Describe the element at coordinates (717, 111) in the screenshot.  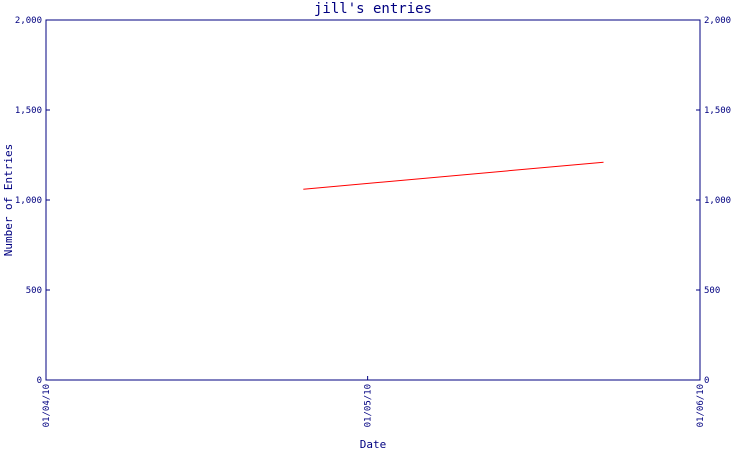
I see `y-tick-label-right: 1,500` at that location.